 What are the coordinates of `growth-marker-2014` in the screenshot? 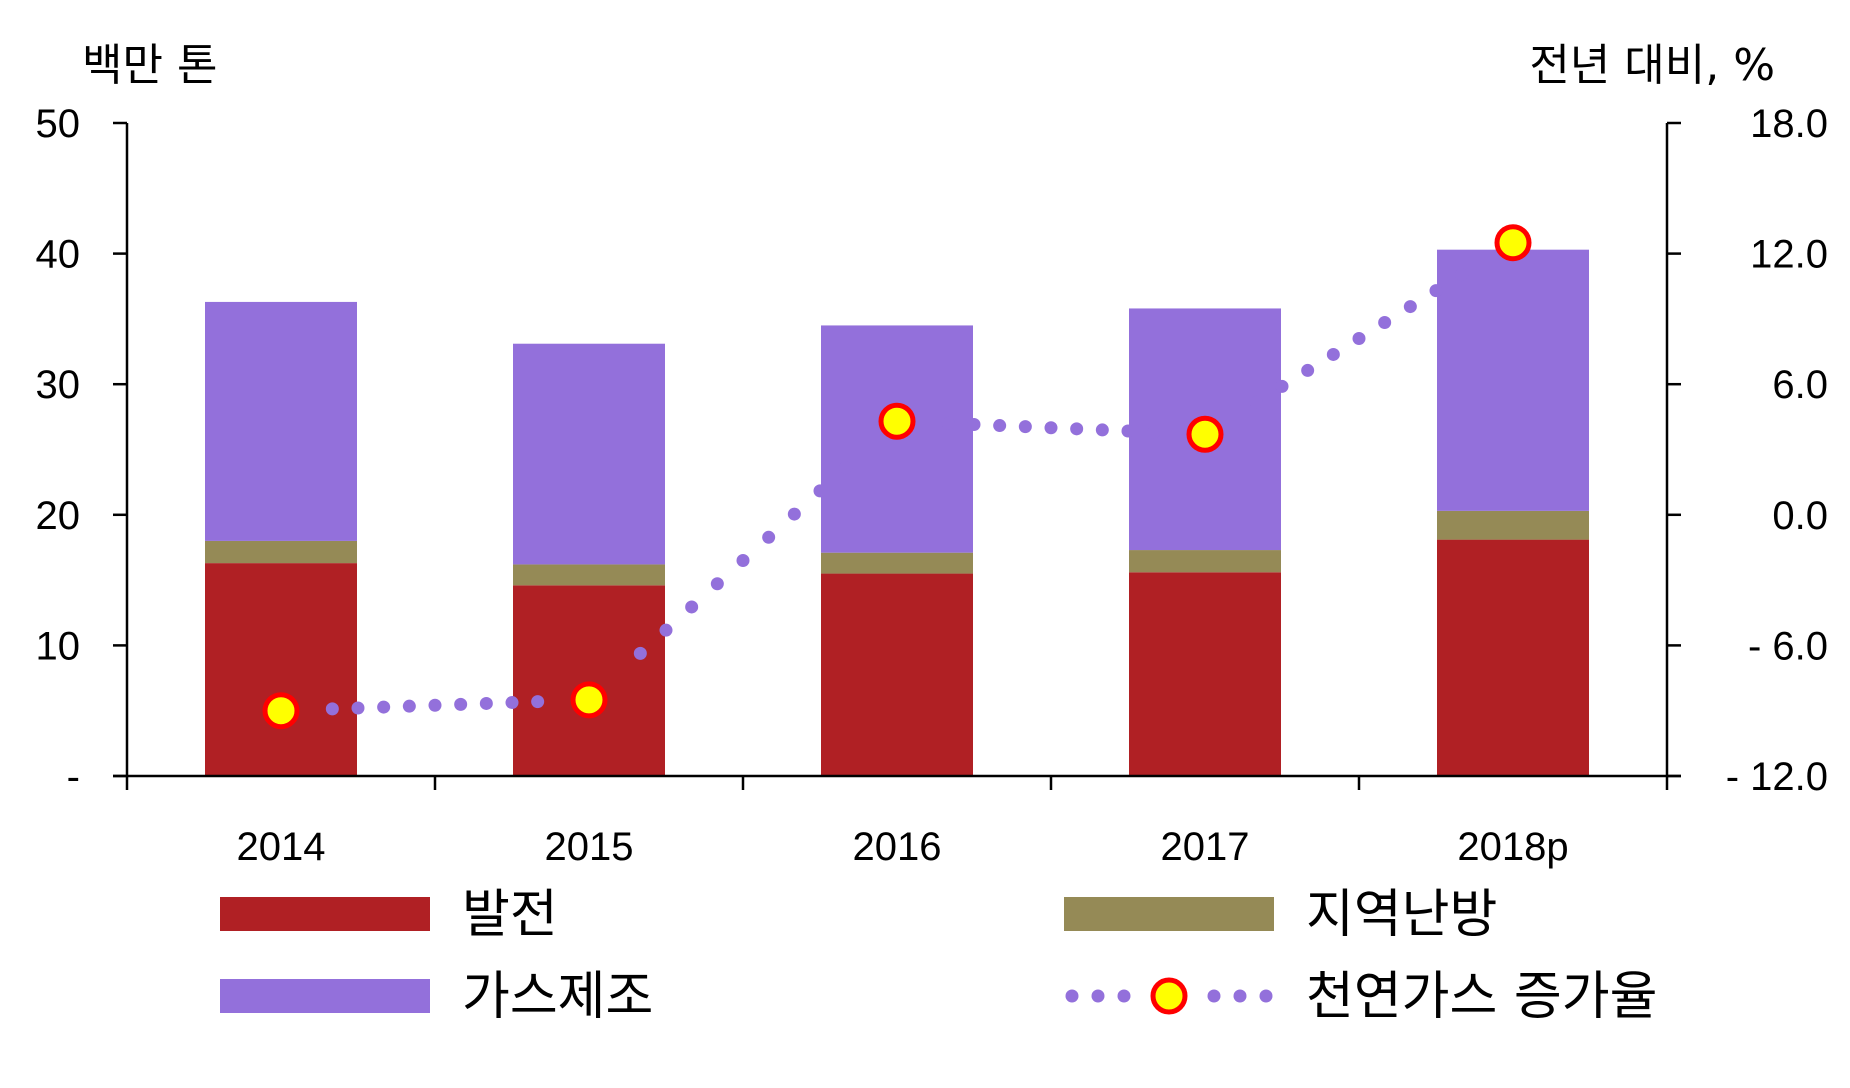 It's located at (281, 711).